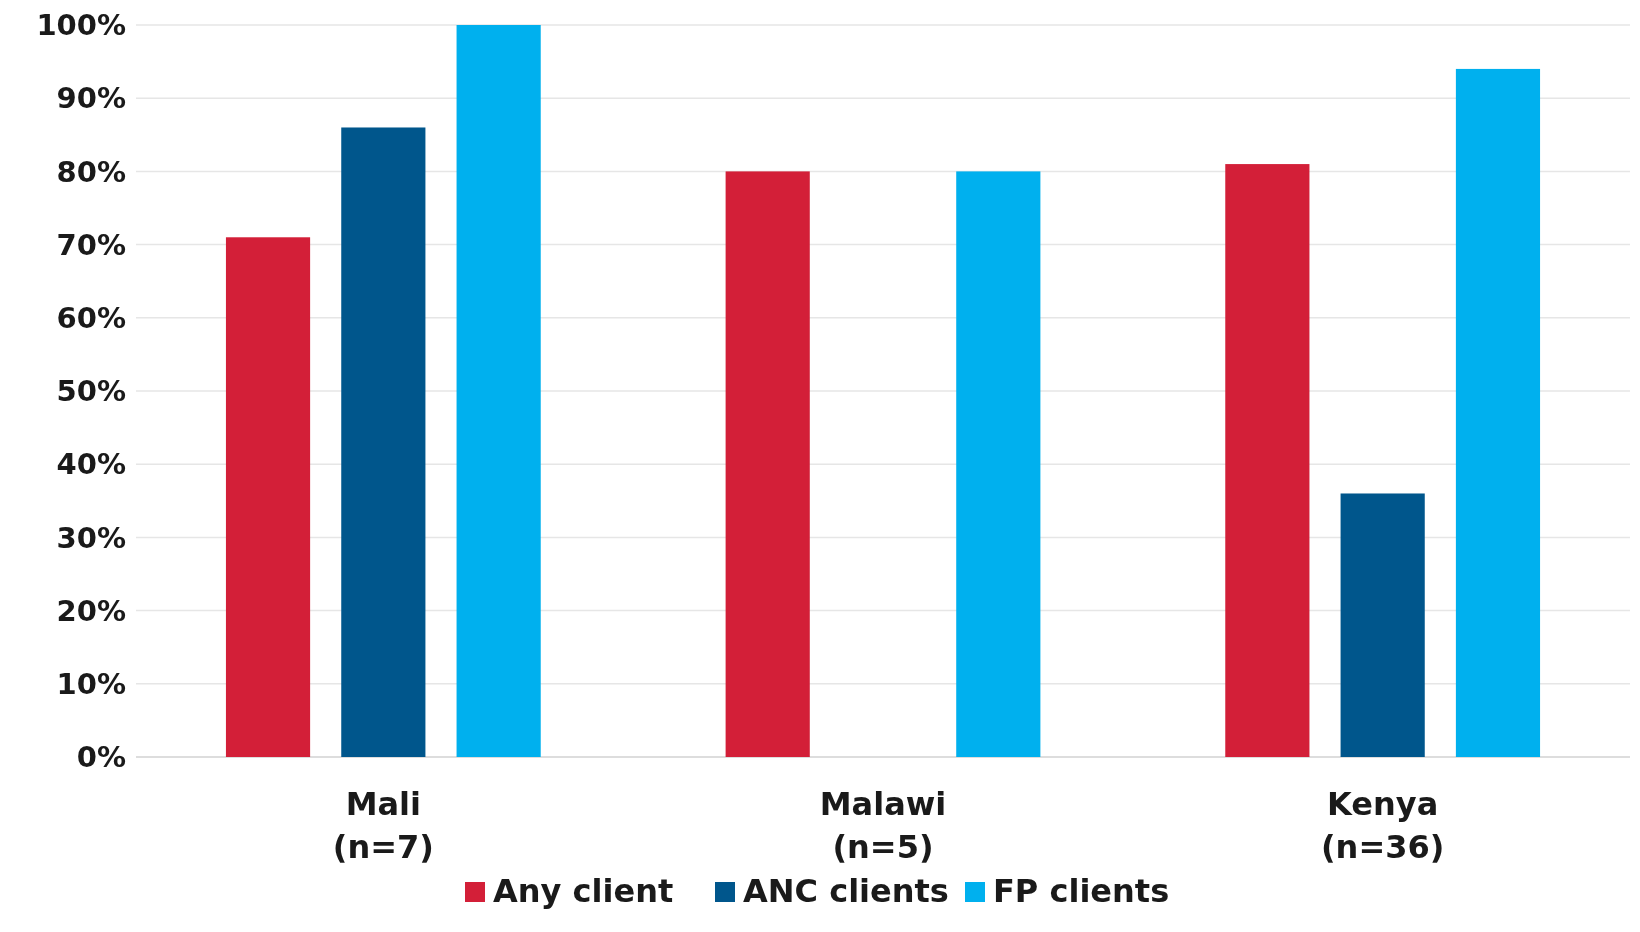 Image resolution: width=1640 pixels, height=932 pixels. I want to click on y-tick-label: 80%, so click(91, 171).